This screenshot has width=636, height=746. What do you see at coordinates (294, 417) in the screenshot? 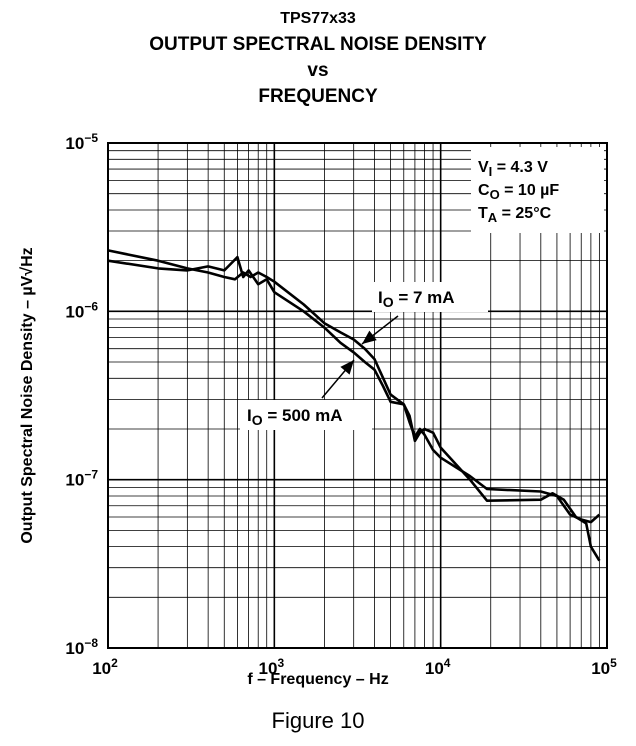
I see `series-label-500ma: IO = 500 mA` at bounding box center [294, 417].